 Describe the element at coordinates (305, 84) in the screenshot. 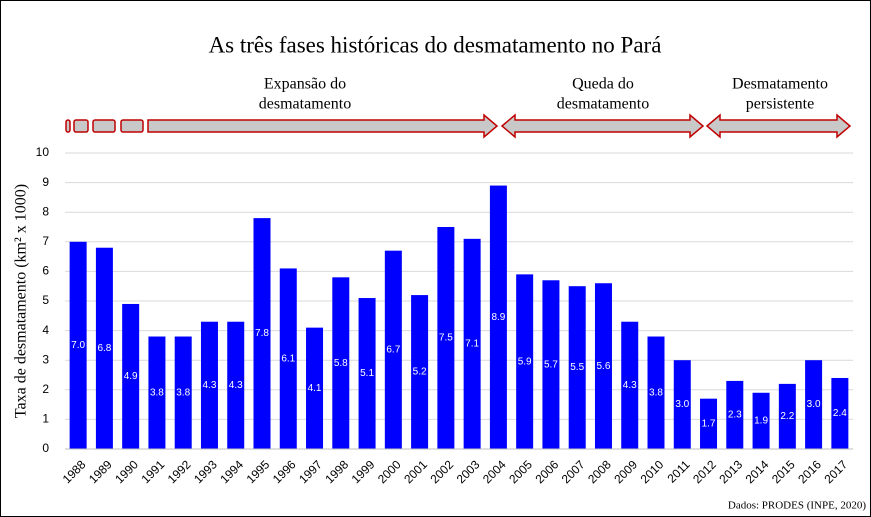

I see `phase-label: Expansão do` at that location.